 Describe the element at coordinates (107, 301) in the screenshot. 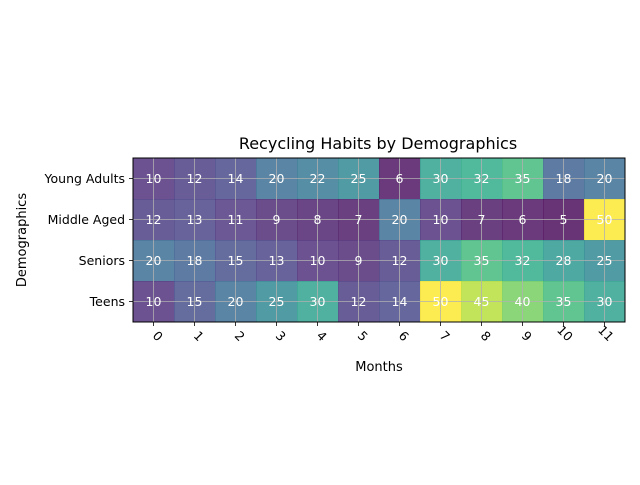

I see `y-tick-label: Teens` at that location.